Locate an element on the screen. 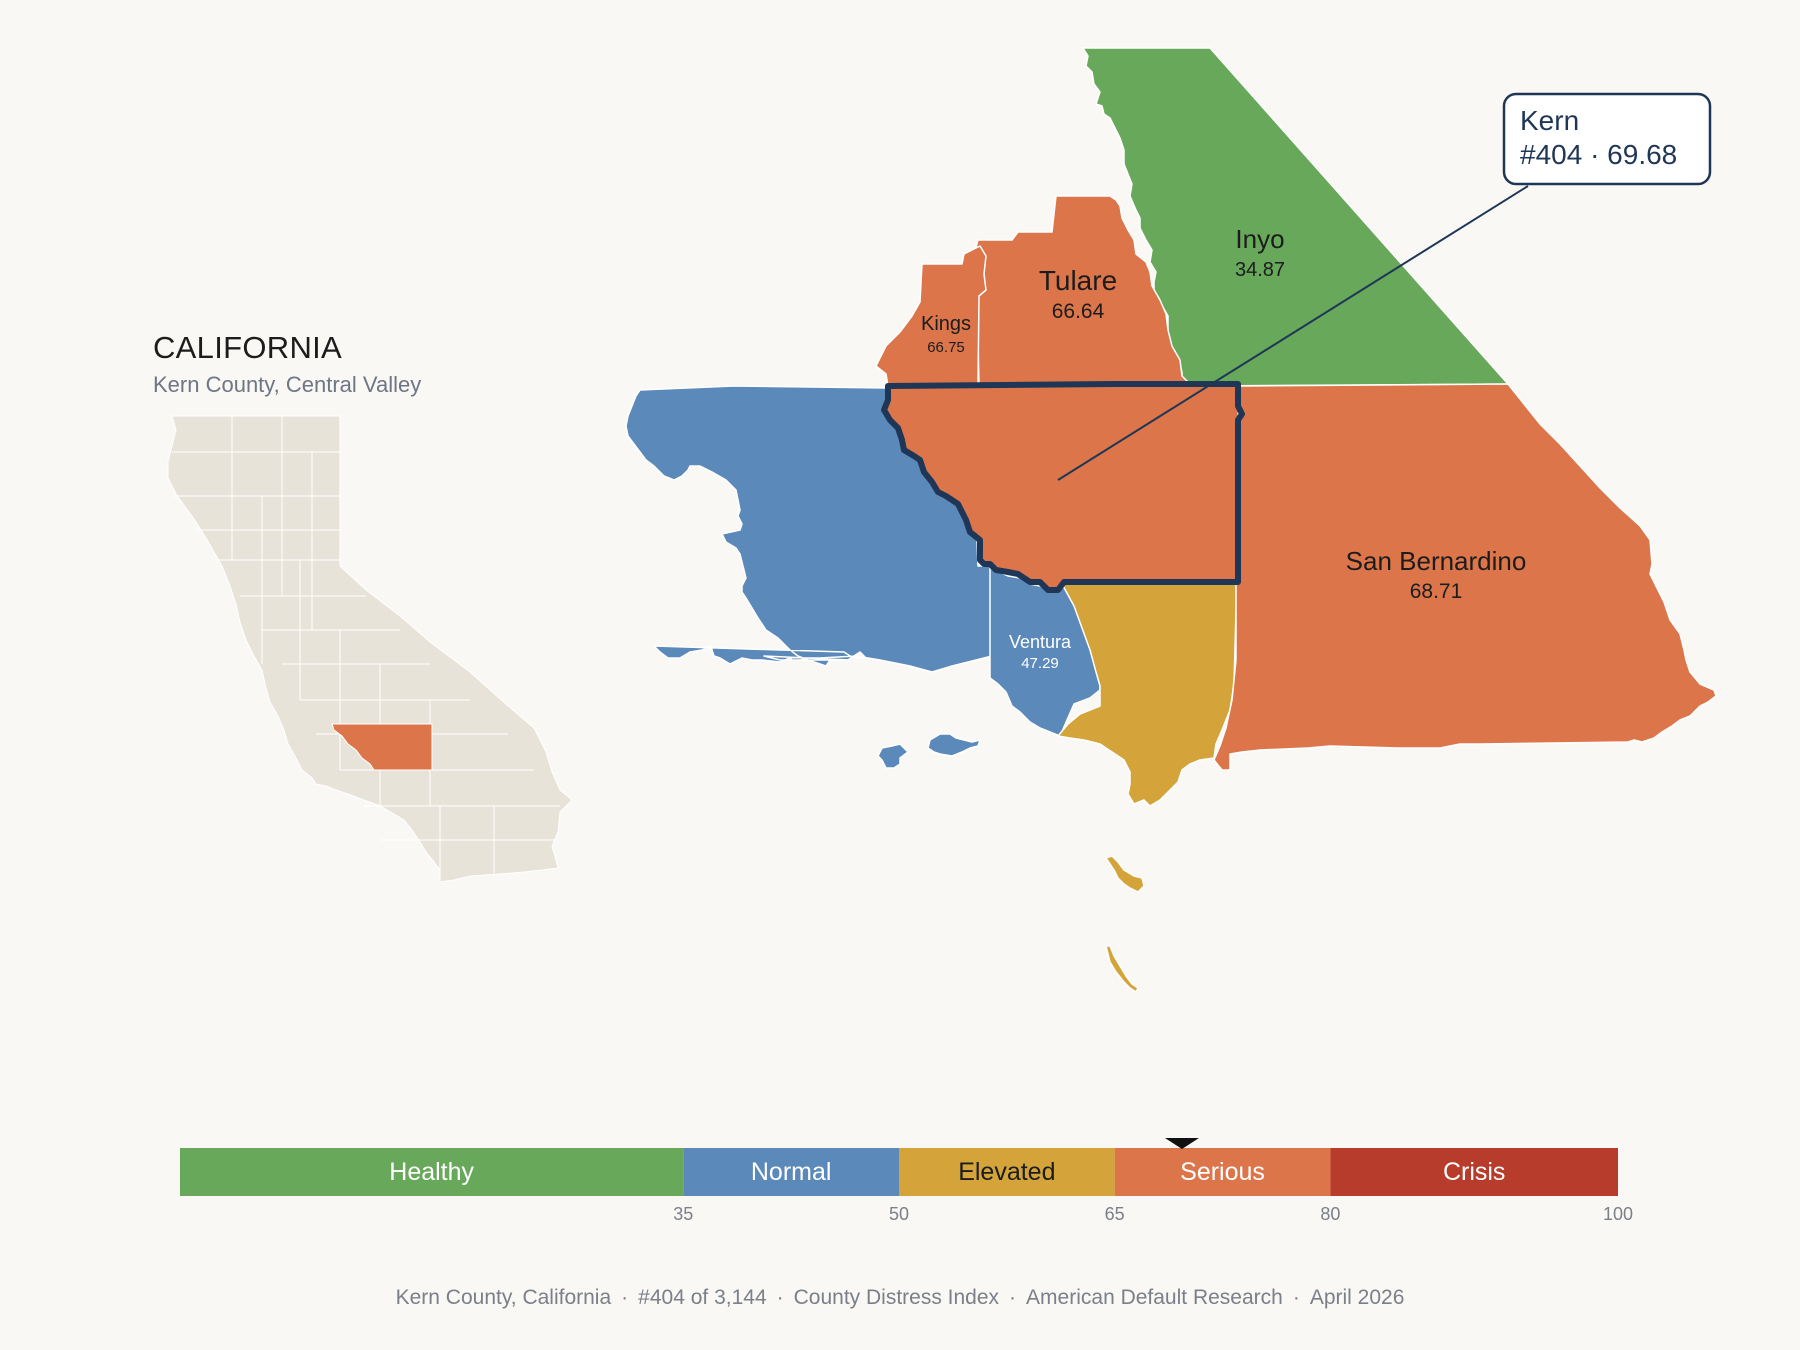 The height and width of the screenshot is (1350, 1800). legend-band-label: Serious is located at coordinates (1222, 1172).